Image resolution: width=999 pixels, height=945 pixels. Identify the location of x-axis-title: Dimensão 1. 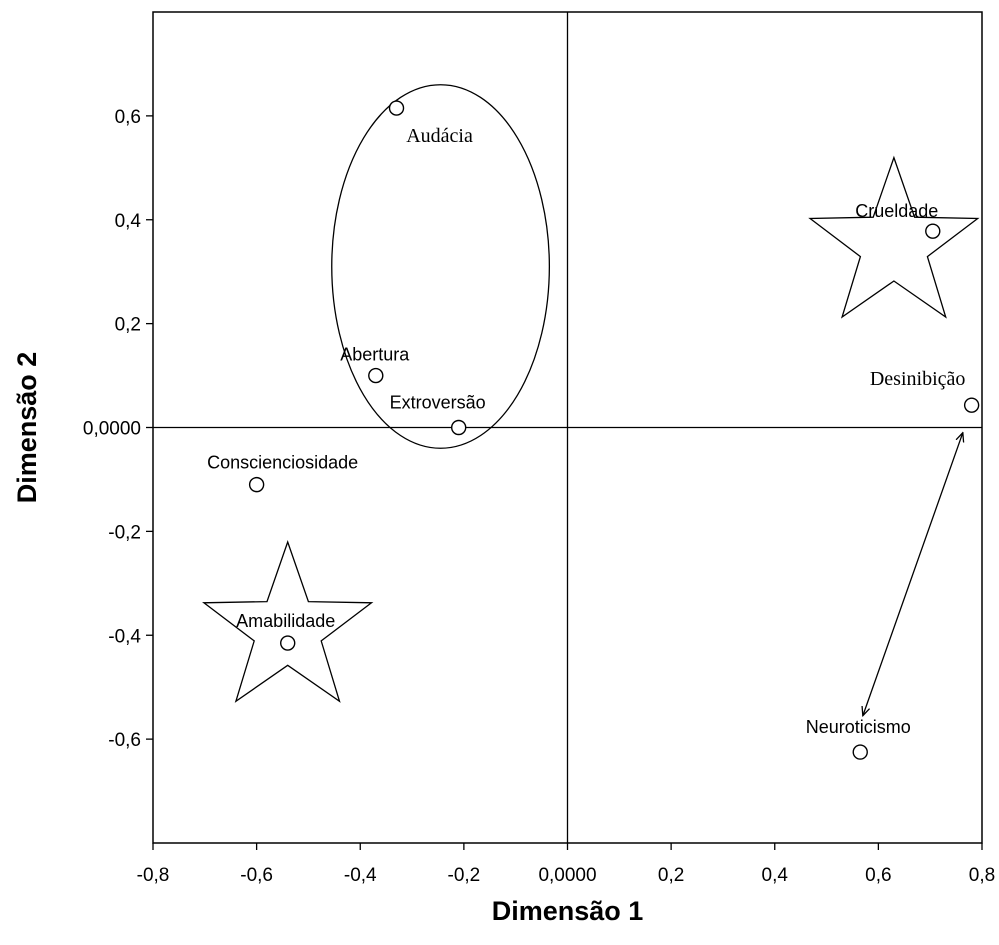
(568, 911).